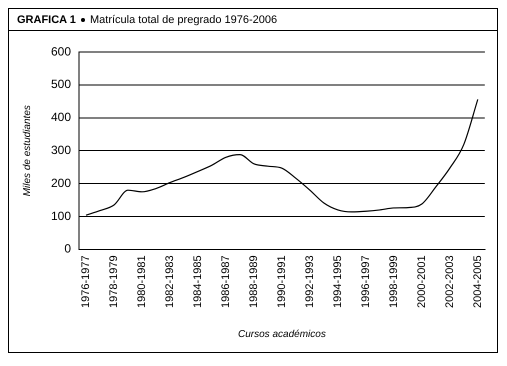 The width and height of the screenshot is (507, 366). I want to click on y-tick-label: 600, so click(61, 51).